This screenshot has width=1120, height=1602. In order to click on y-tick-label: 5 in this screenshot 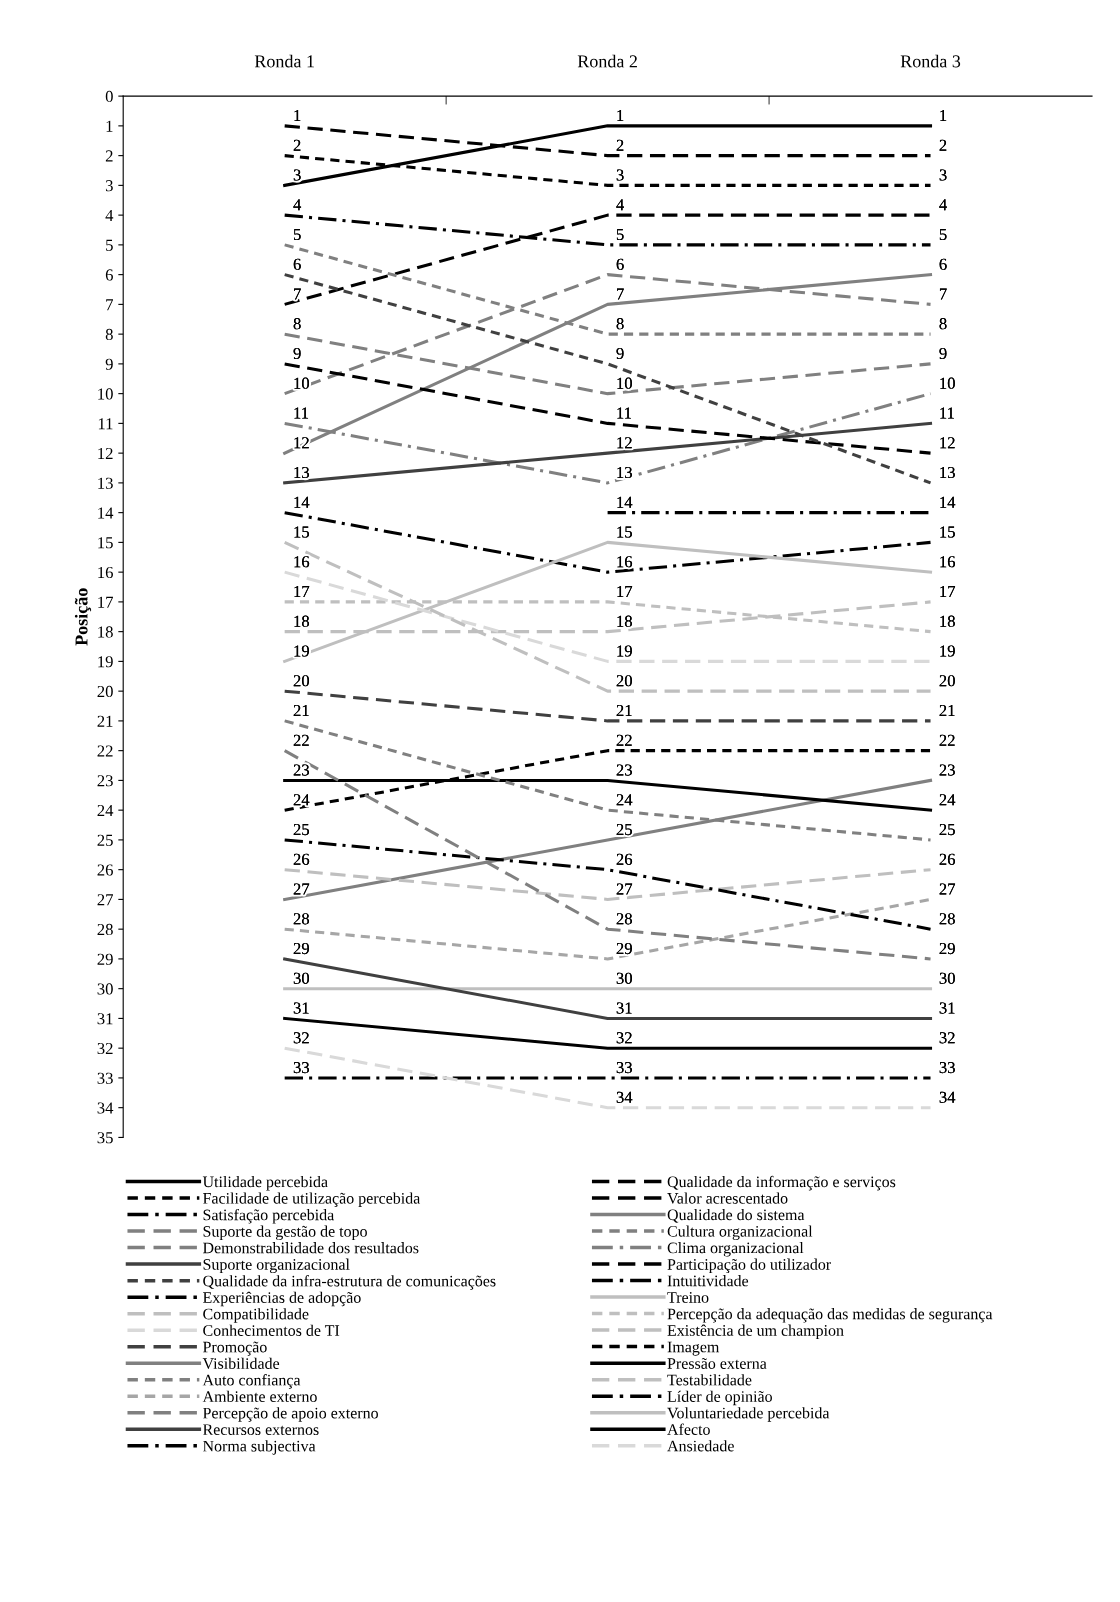, I will do `click(109, 245)`.